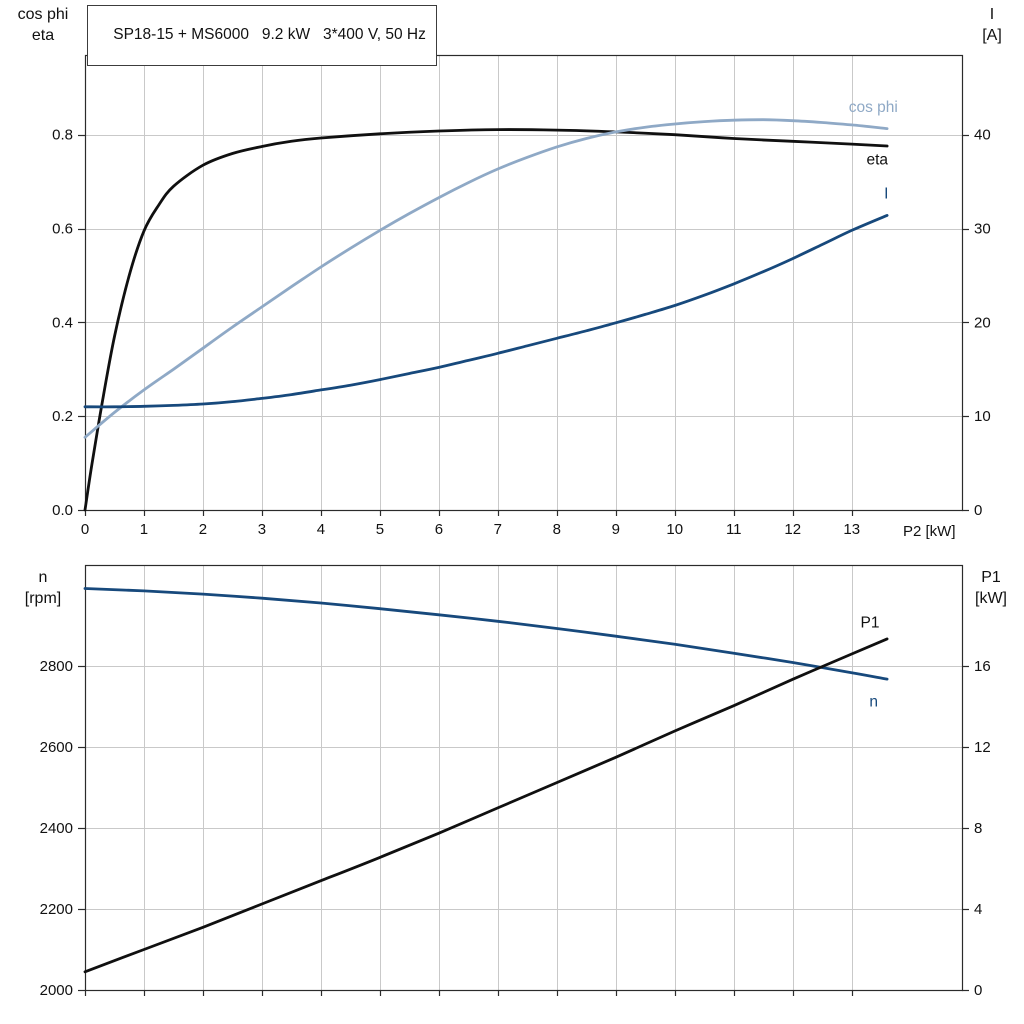 The height and width of the screenshot is (1024, 1024). Describe the element at coordinates (62, 135) in the screenshot. I see `left-axis-tick-label: 0.8` at that location.